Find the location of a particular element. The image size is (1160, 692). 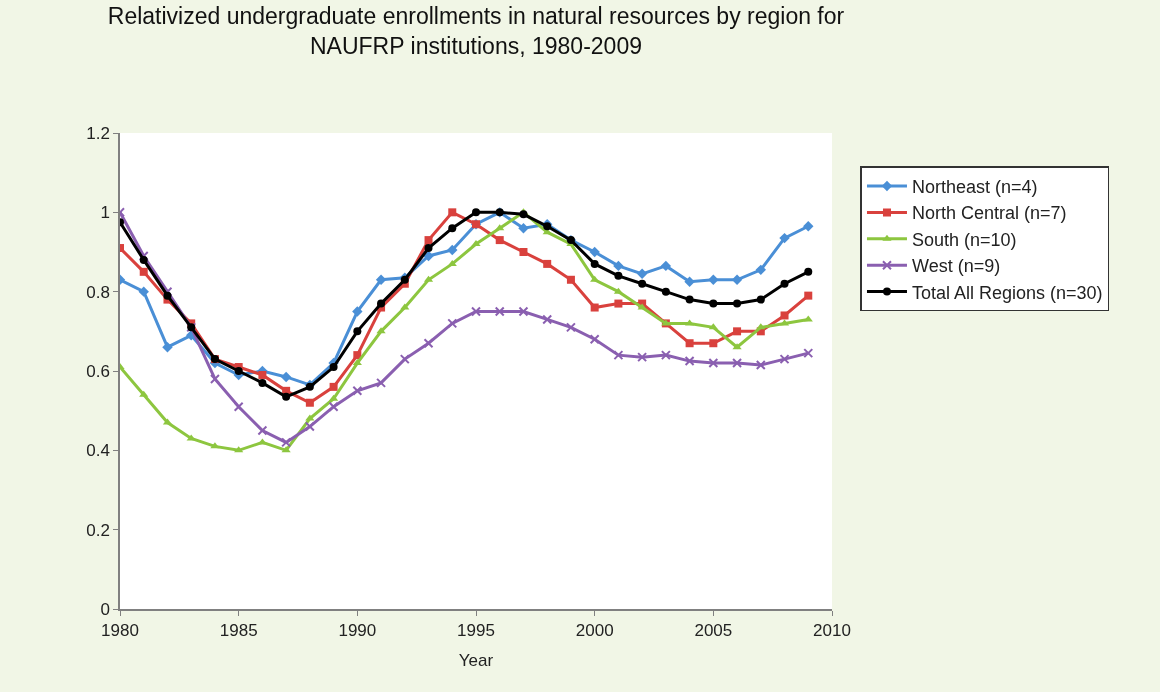

x-tick-label: 2000 is located at coordinates (594, 631).